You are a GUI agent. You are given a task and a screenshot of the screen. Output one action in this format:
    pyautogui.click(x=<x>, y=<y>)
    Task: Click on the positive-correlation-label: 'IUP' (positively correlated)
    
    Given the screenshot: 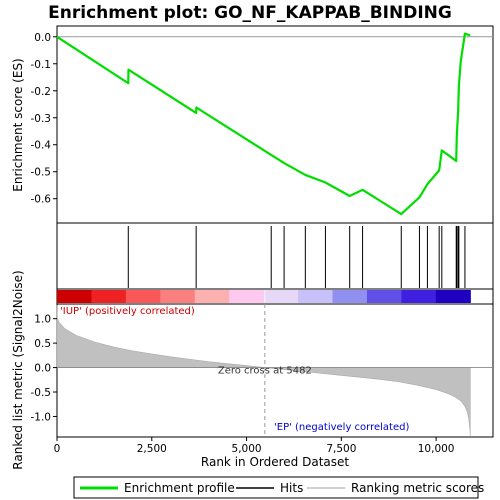 What is the action you would take?
    pyautogui.click(x=127, y=311)
    